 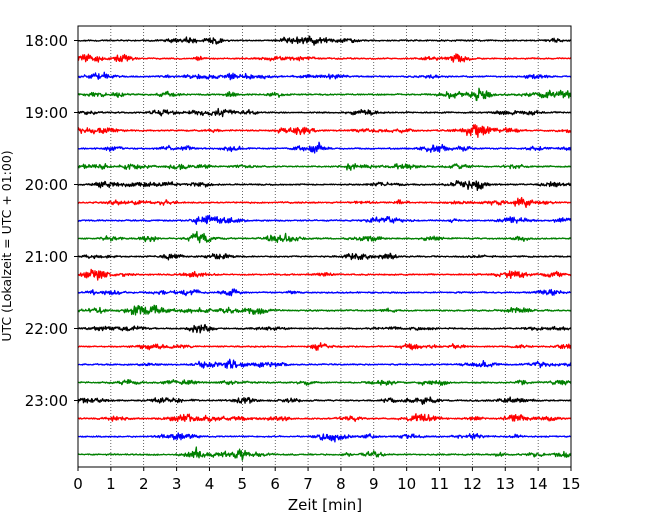 I want to click on x-tick-label: 8, so click(x=341, y=484).